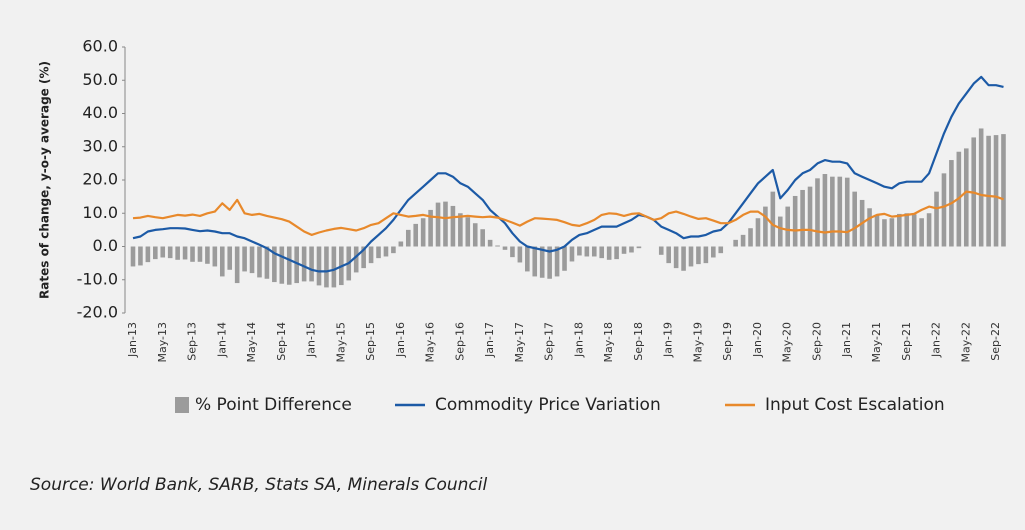 The image size is (1025, 530). I want to click on x-tick-label: Jan-18, so click(578, 340).